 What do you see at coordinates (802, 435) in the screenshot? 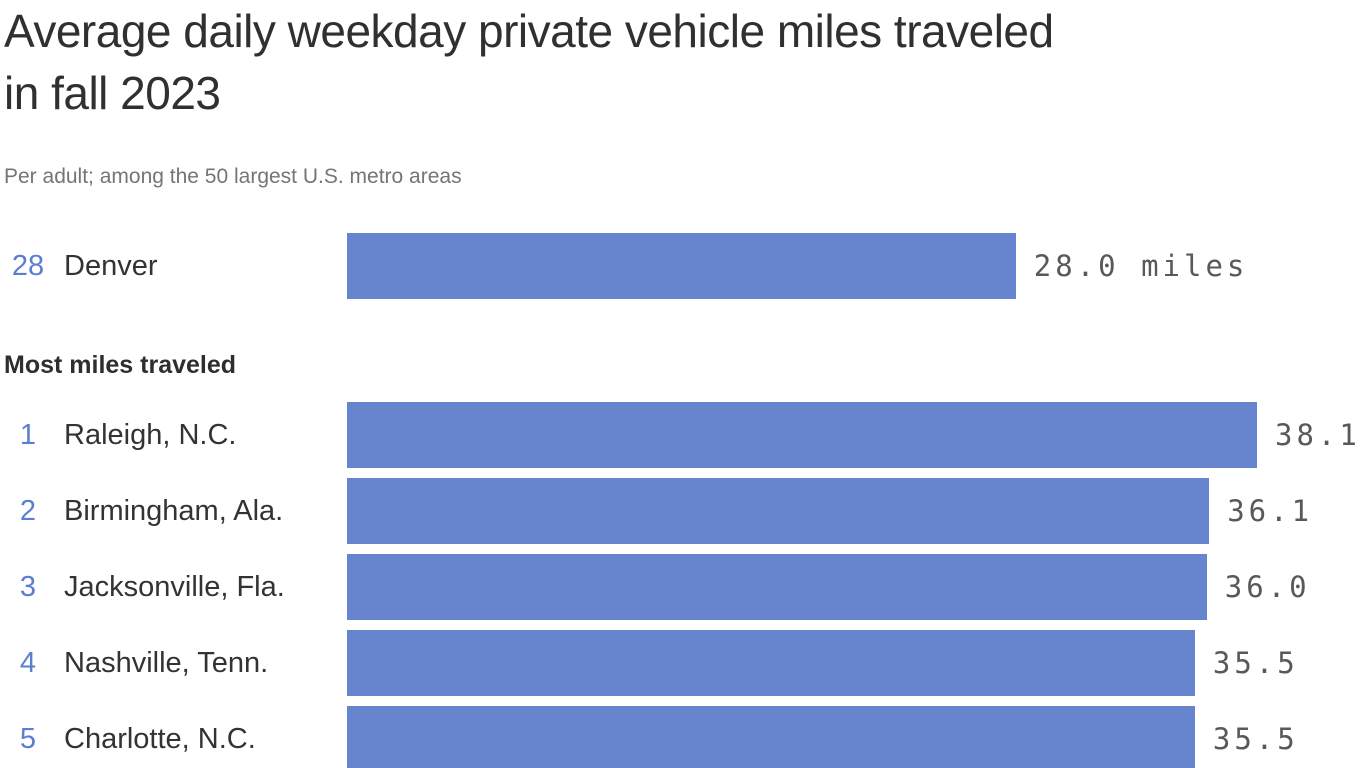
I see `bar-raleigh` at bounding box center [802, 435].